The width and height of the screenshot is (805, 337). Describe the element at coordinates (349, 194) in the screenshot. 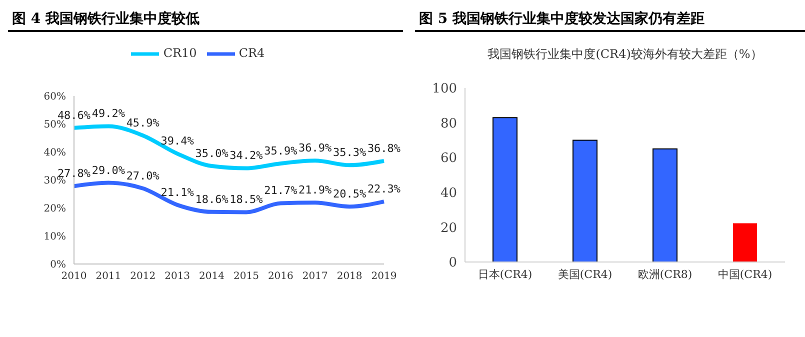

I see `data-label: 20.5%` at that location.